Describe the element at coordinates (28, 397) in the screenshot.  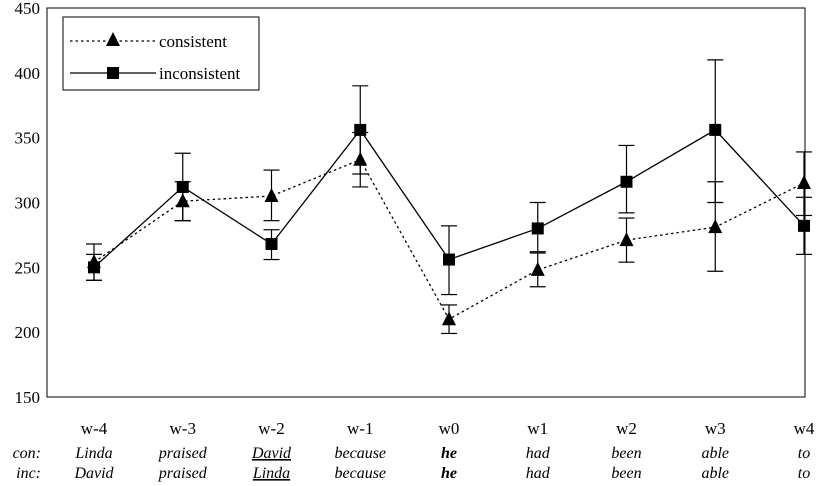
I see `y-tick-label: 150` at that location.